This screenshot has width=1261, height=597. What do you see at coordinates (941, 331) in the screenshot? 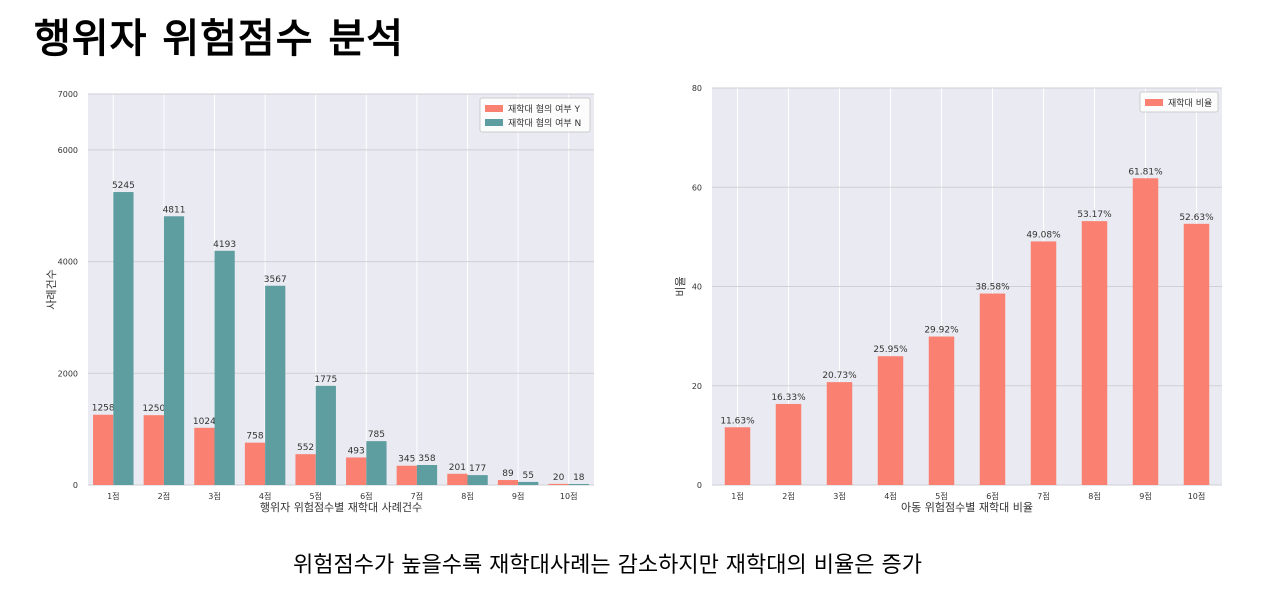
I see `data-label: 29.92%` at bounding box center [941, 331].